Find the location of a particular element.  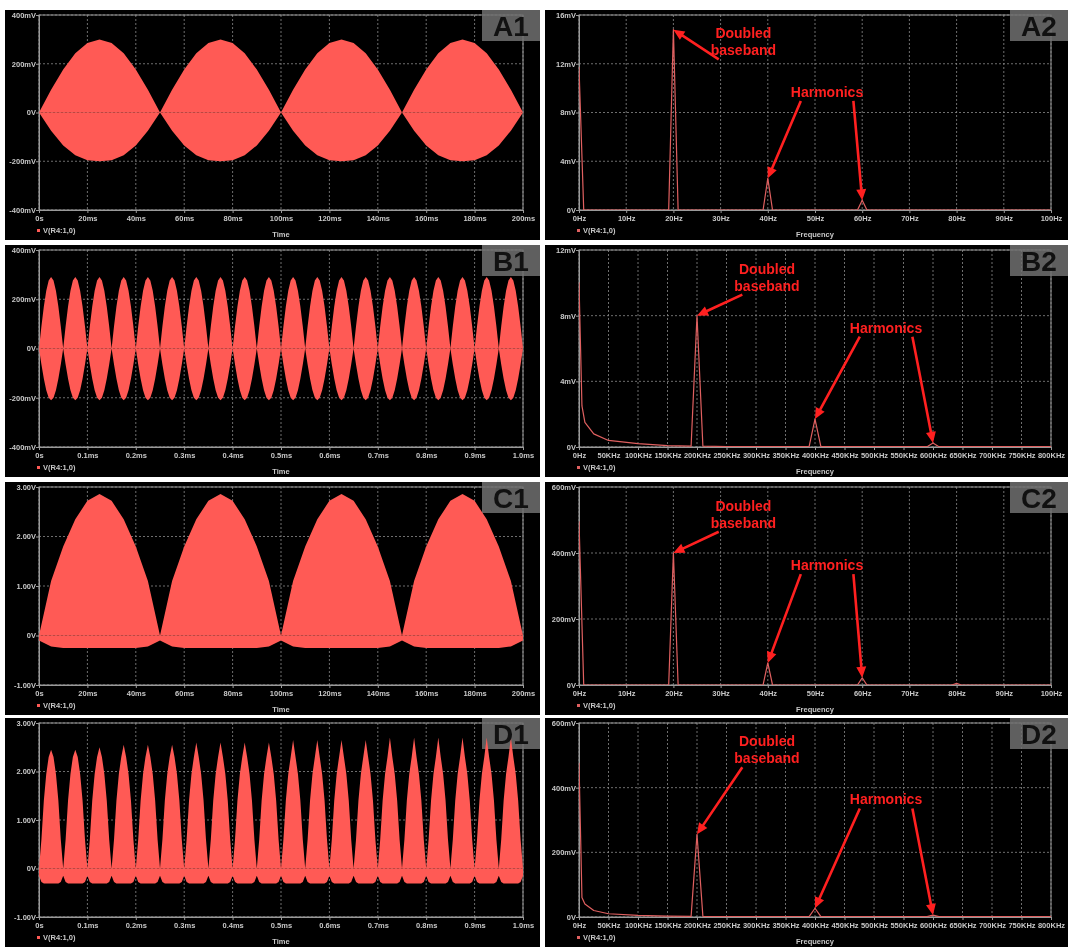

annotation: A1 is located at coordinates (511, 26).